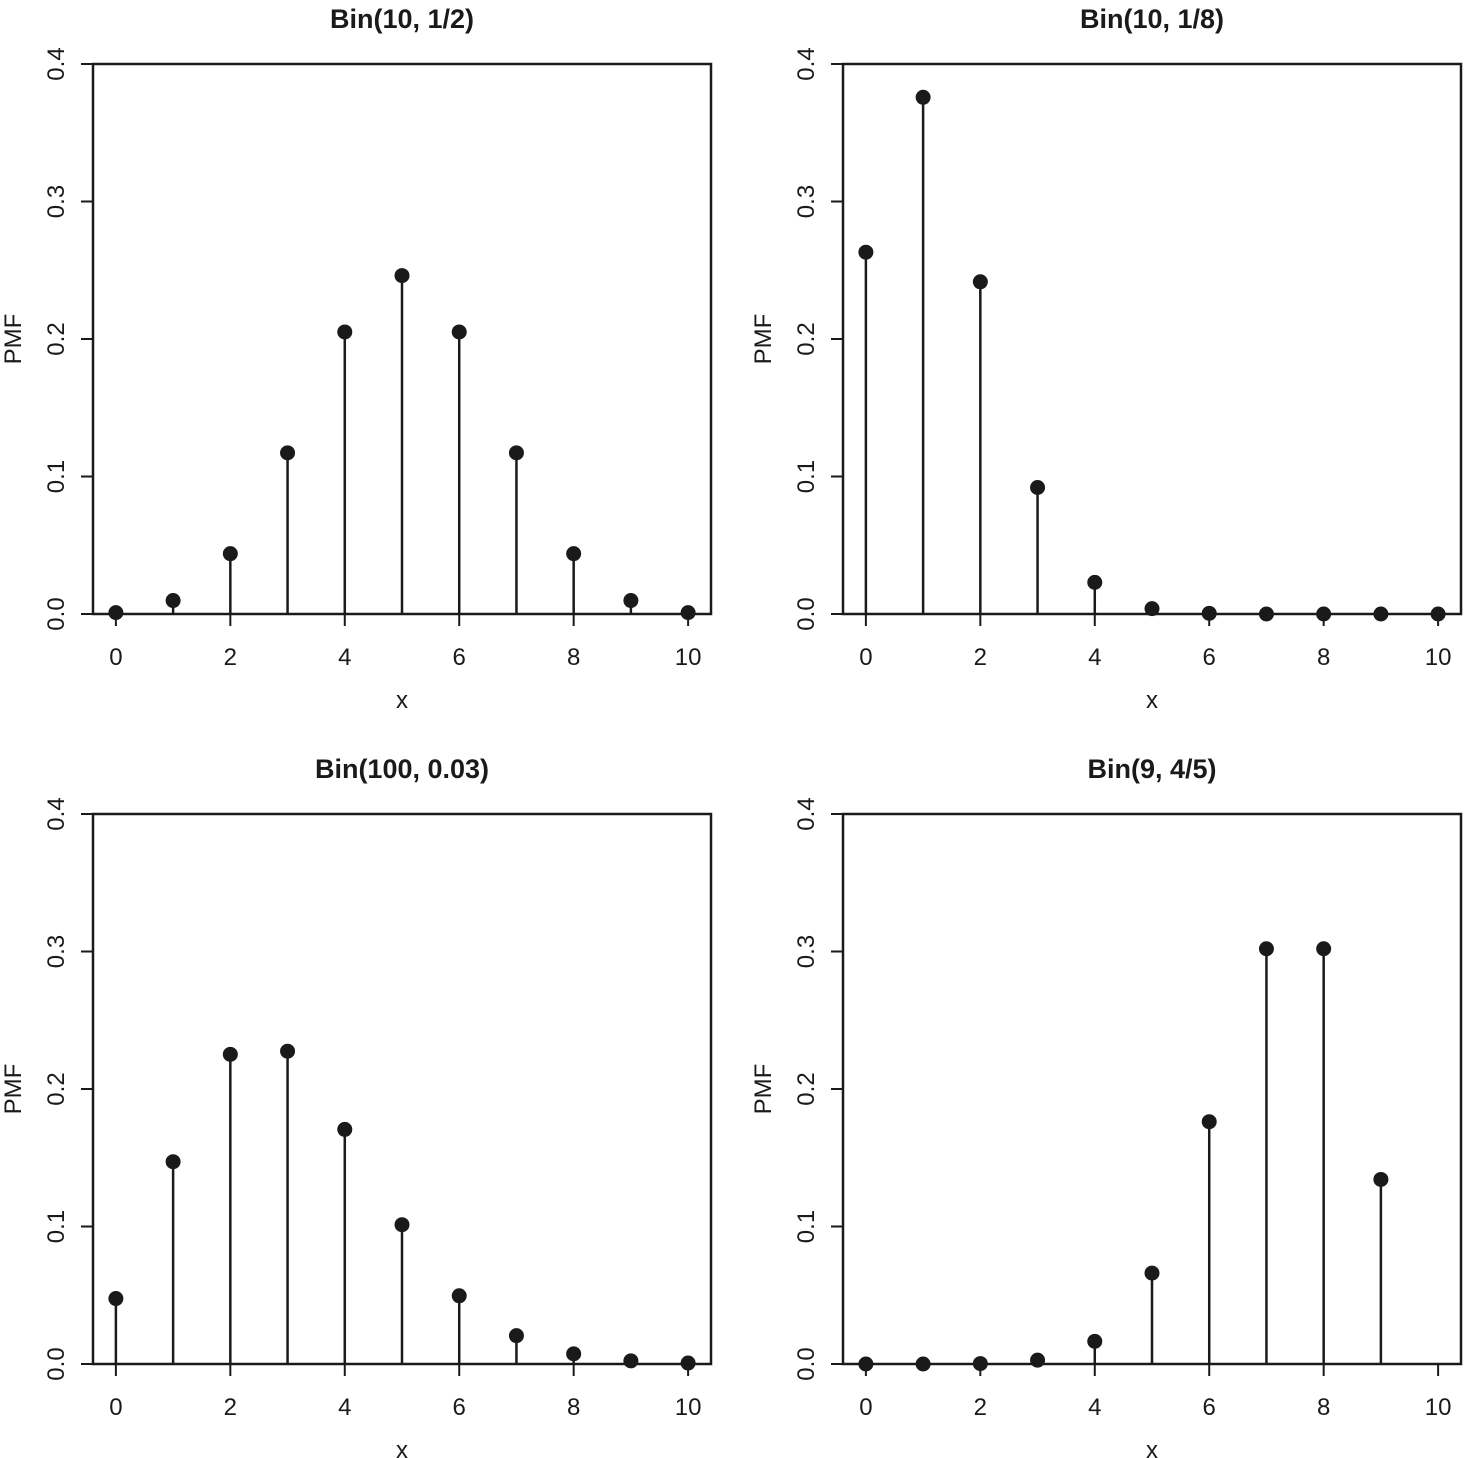 The height and width of the screenshot is (1458, 1467). Describe the element at coordinates (402, 19) in the screenshot. I see `chart-title: Bin(10, 1/2)` at that location.